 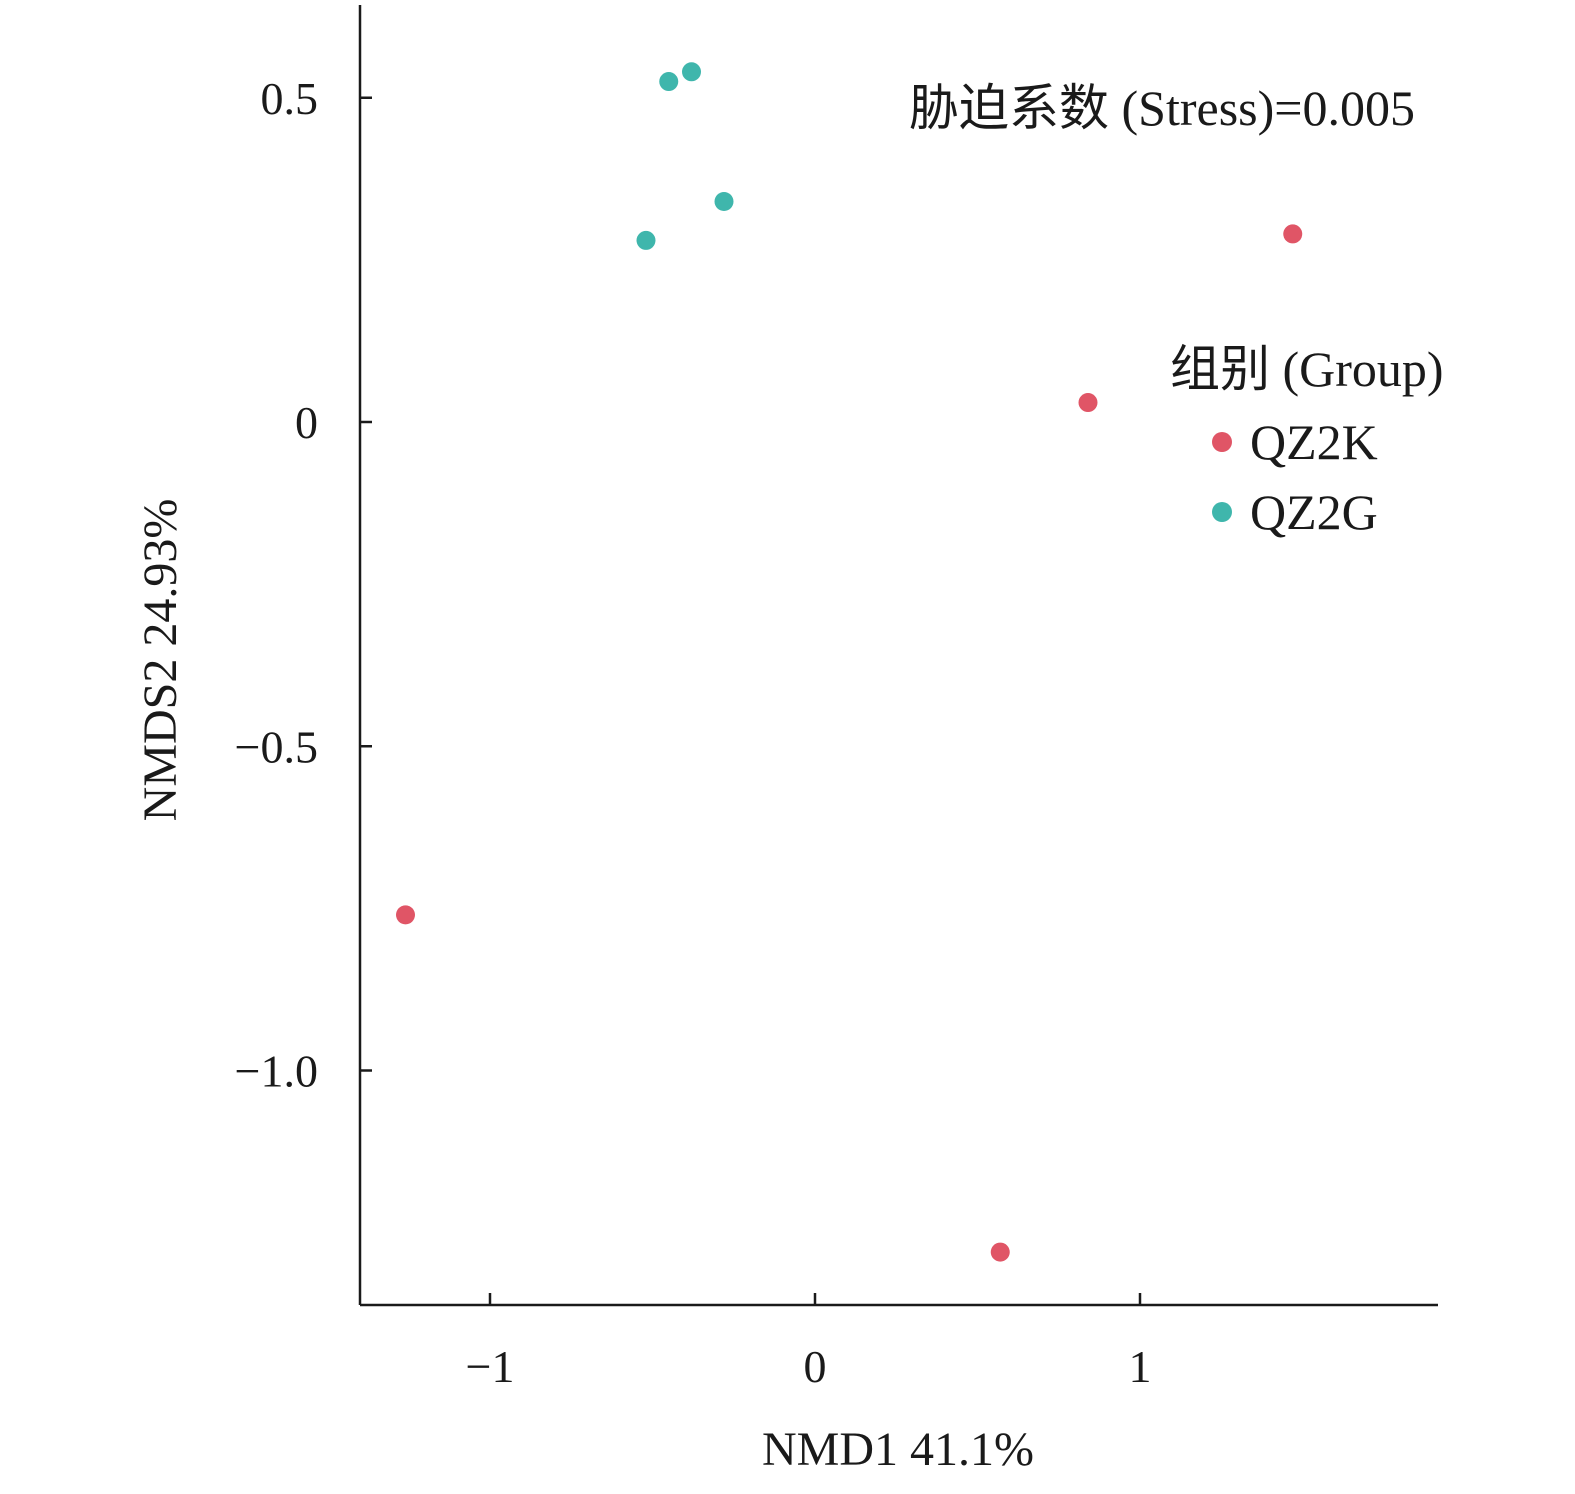 What do you see at coordinates (1314, 442) in the screenshot?
I see `legend-label-qz2k: QZ2K` at bounding box center [1314, 442].